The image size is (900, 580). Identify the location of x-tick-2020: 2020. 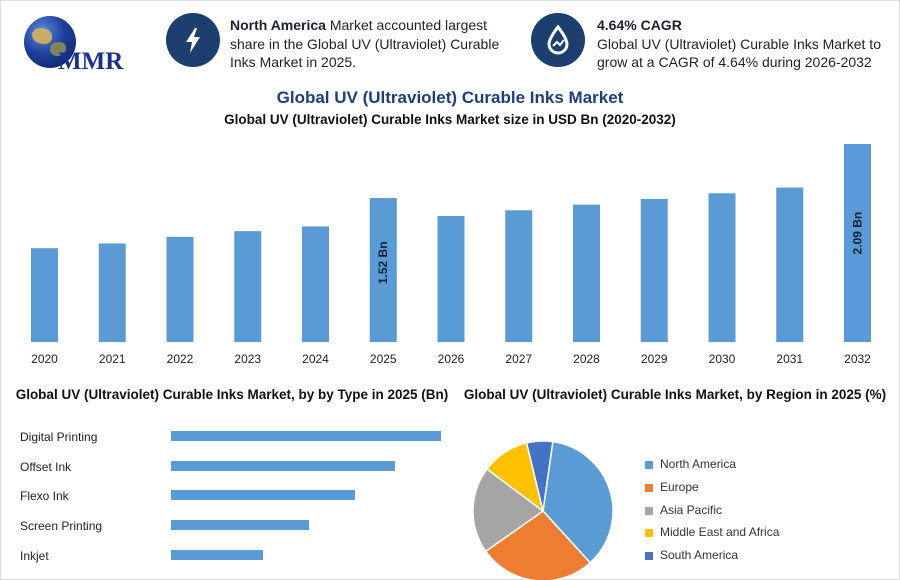
(44, 359).